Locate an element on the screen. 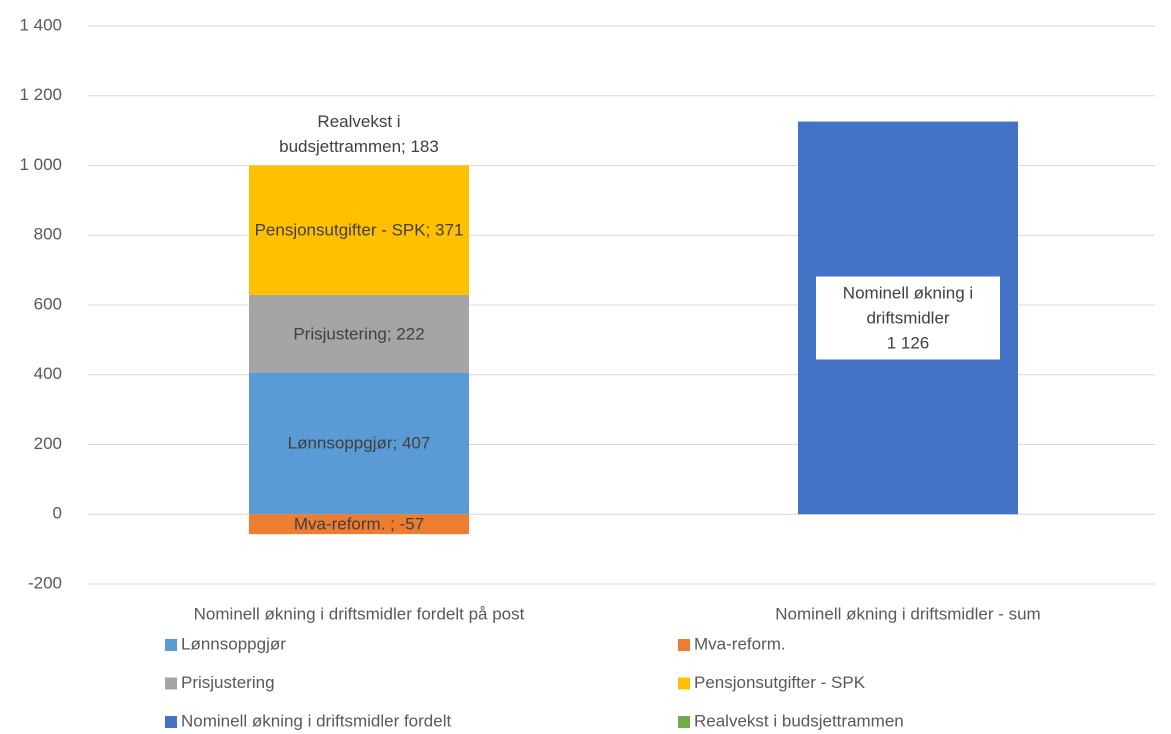 The height and width of the screenshot is (734, 1171). y-tick-label: 1 200 is located at coordinates (40, 94).